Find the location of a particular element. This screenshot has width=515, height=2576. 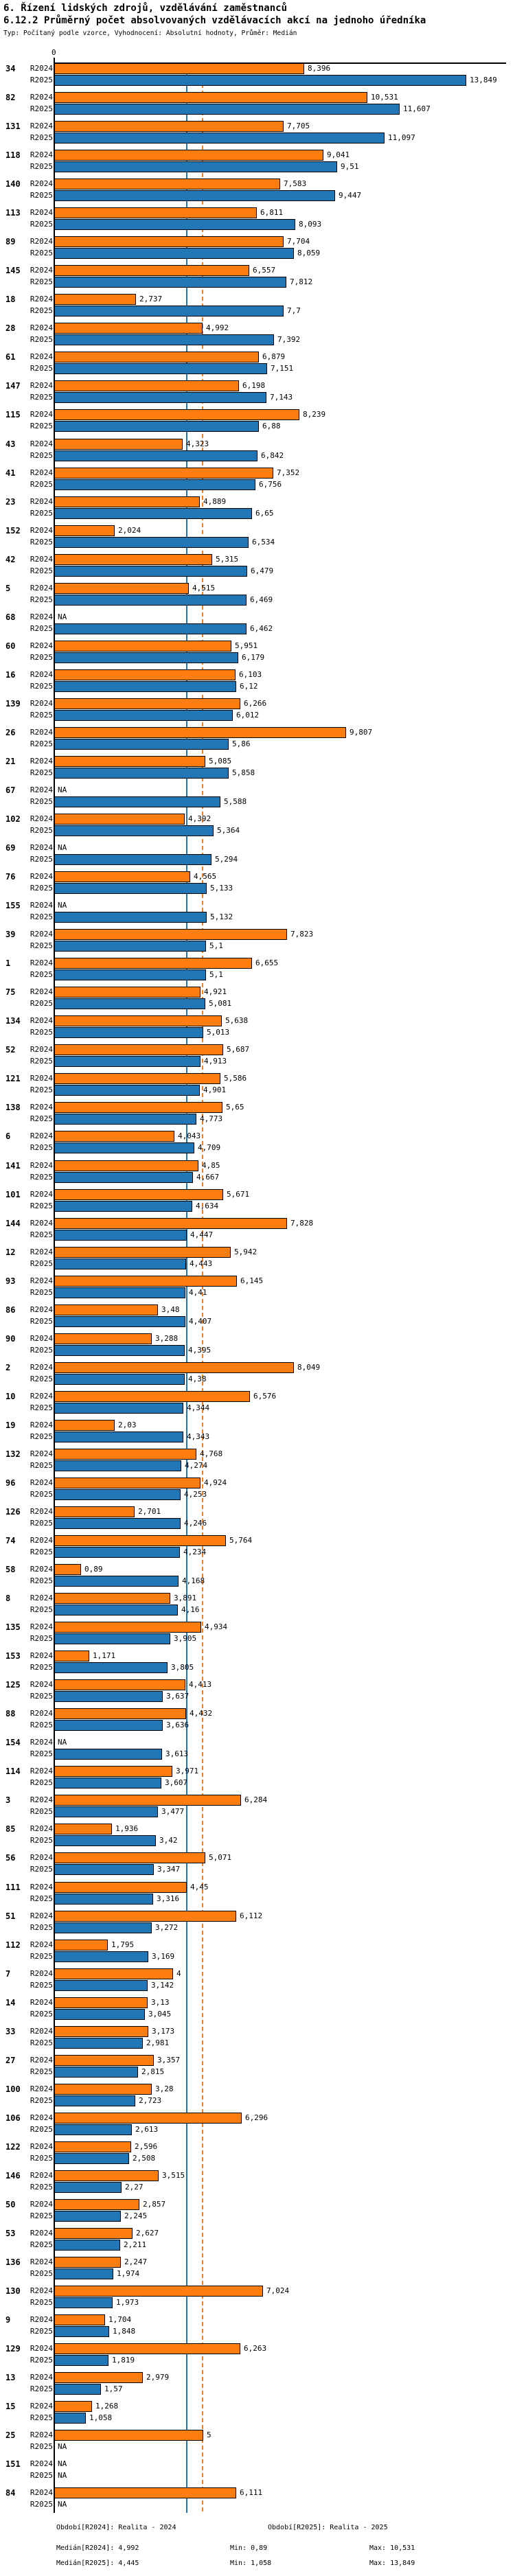

bar-group: 10 R2024 6,576 R2025 4,344 is located at coordinates (257, 1402).